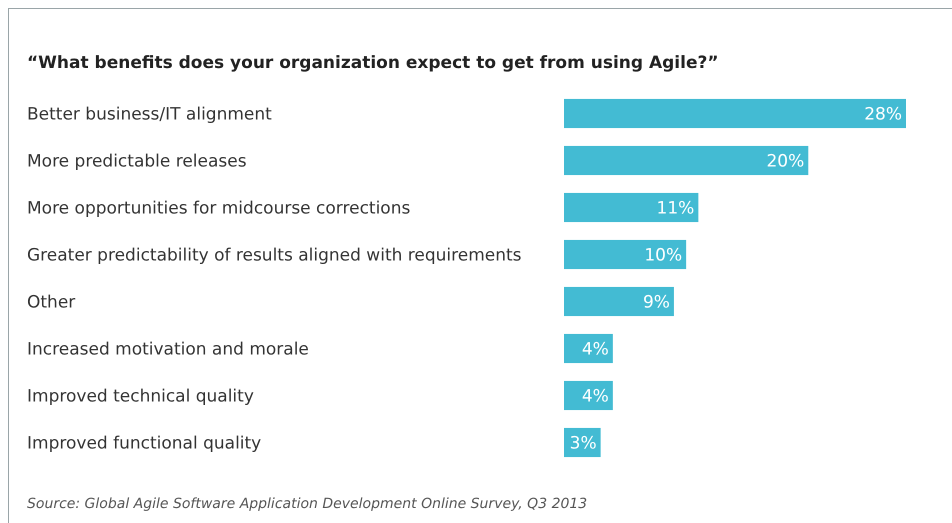 Image resolution: width=952 pixels, height=523 pixels. Describe the element at coordinates (583, 443) in the screenshot. I see `data-label: 3%` at that location.